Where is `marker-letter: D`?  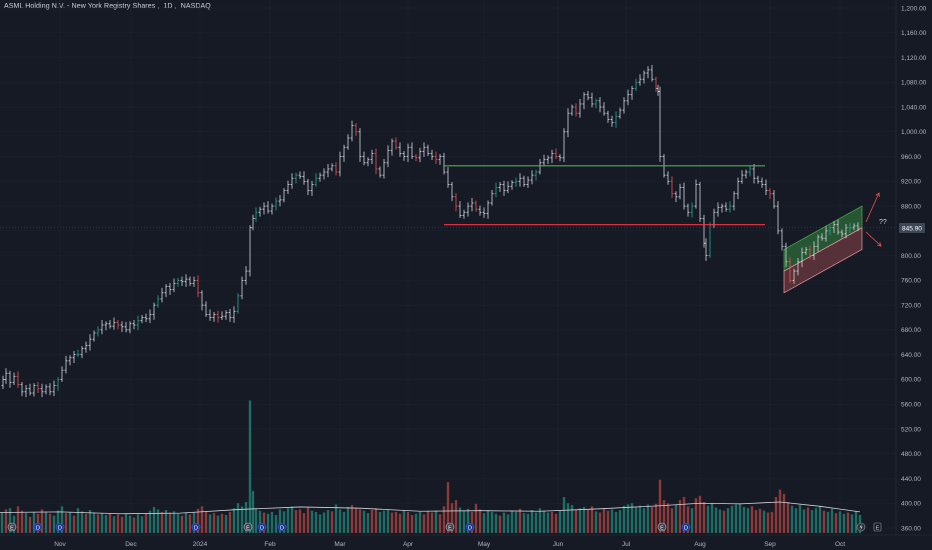
marker-letter: D is located at coordinates (196, 528).